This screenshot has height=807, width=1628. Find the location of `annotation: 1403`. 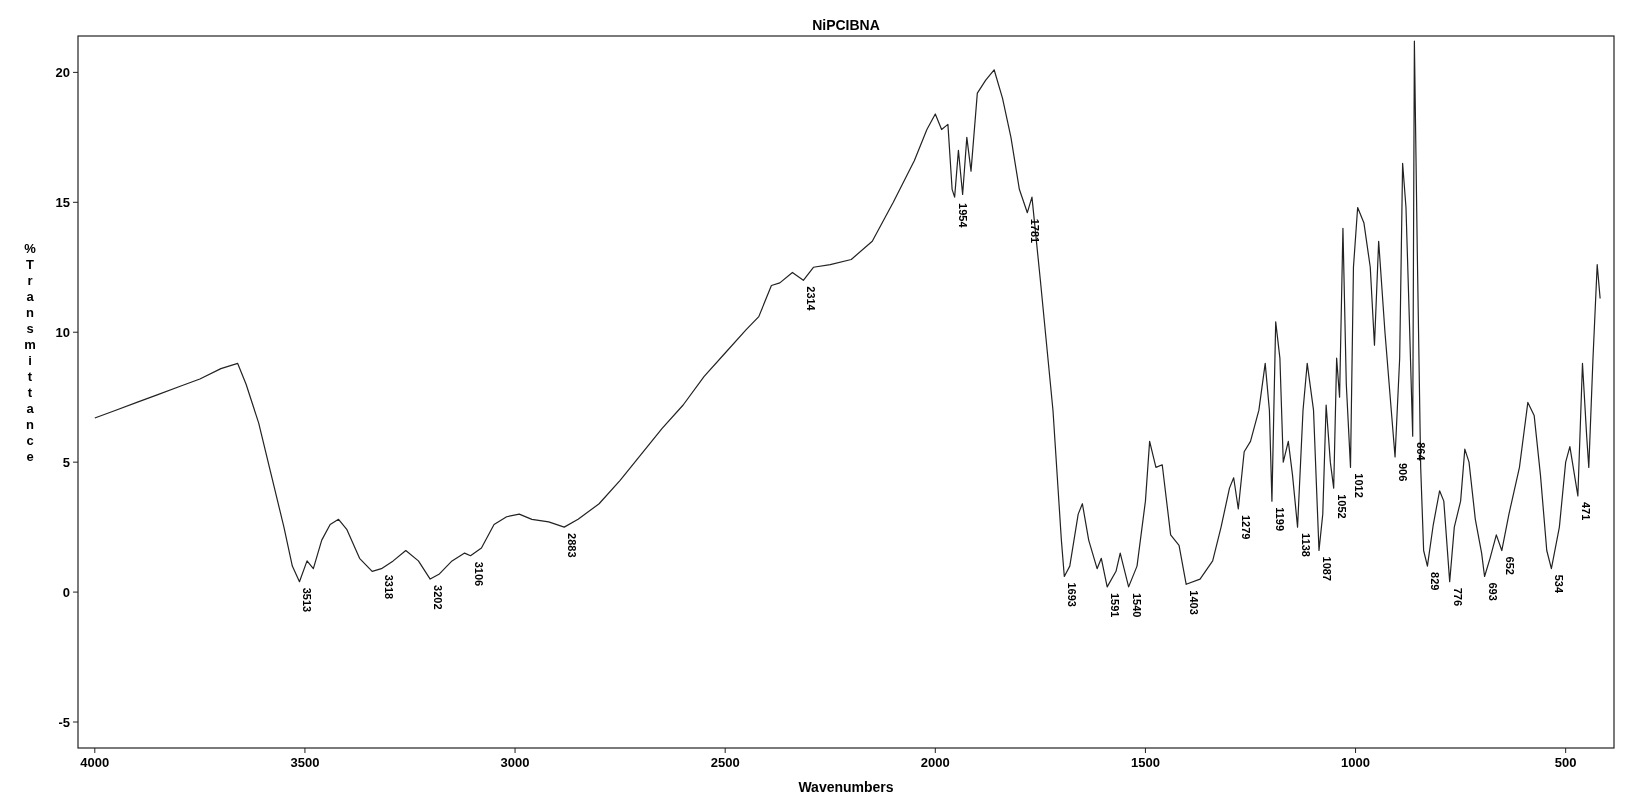

annotation: 1403 is located at coordinates (1194, 602).